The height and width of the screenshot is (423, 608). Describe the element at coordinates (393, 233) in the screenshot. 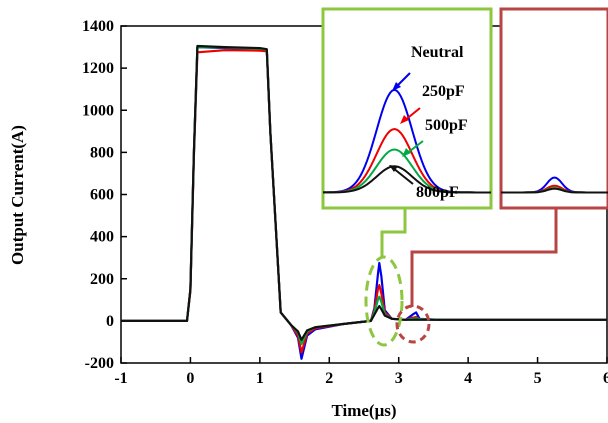

I see `connector-green` at that location.